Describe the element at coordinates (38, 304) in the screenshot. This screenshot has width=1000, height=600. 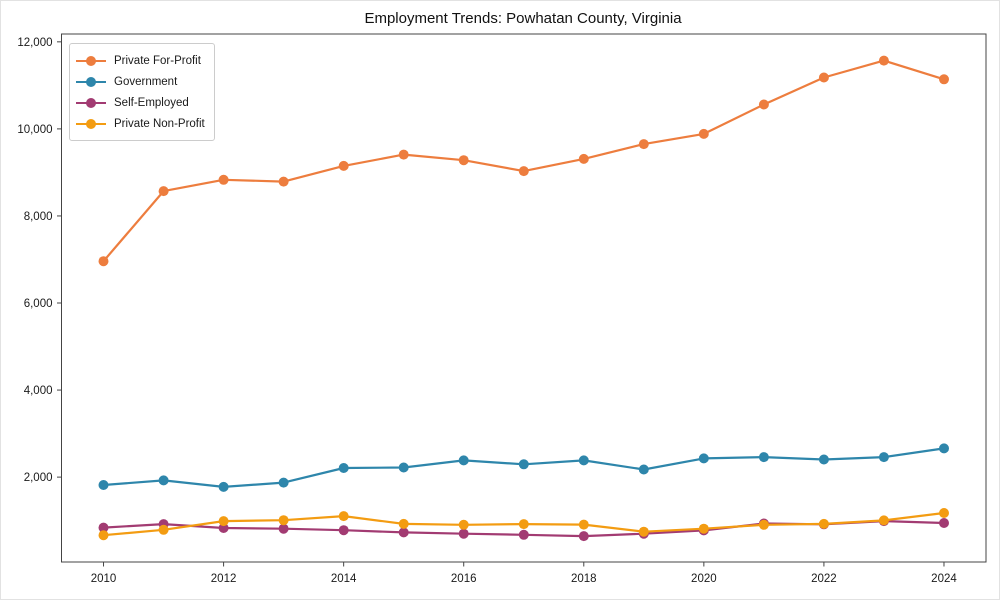
I see `y-tick-label: 6,000` at that location.